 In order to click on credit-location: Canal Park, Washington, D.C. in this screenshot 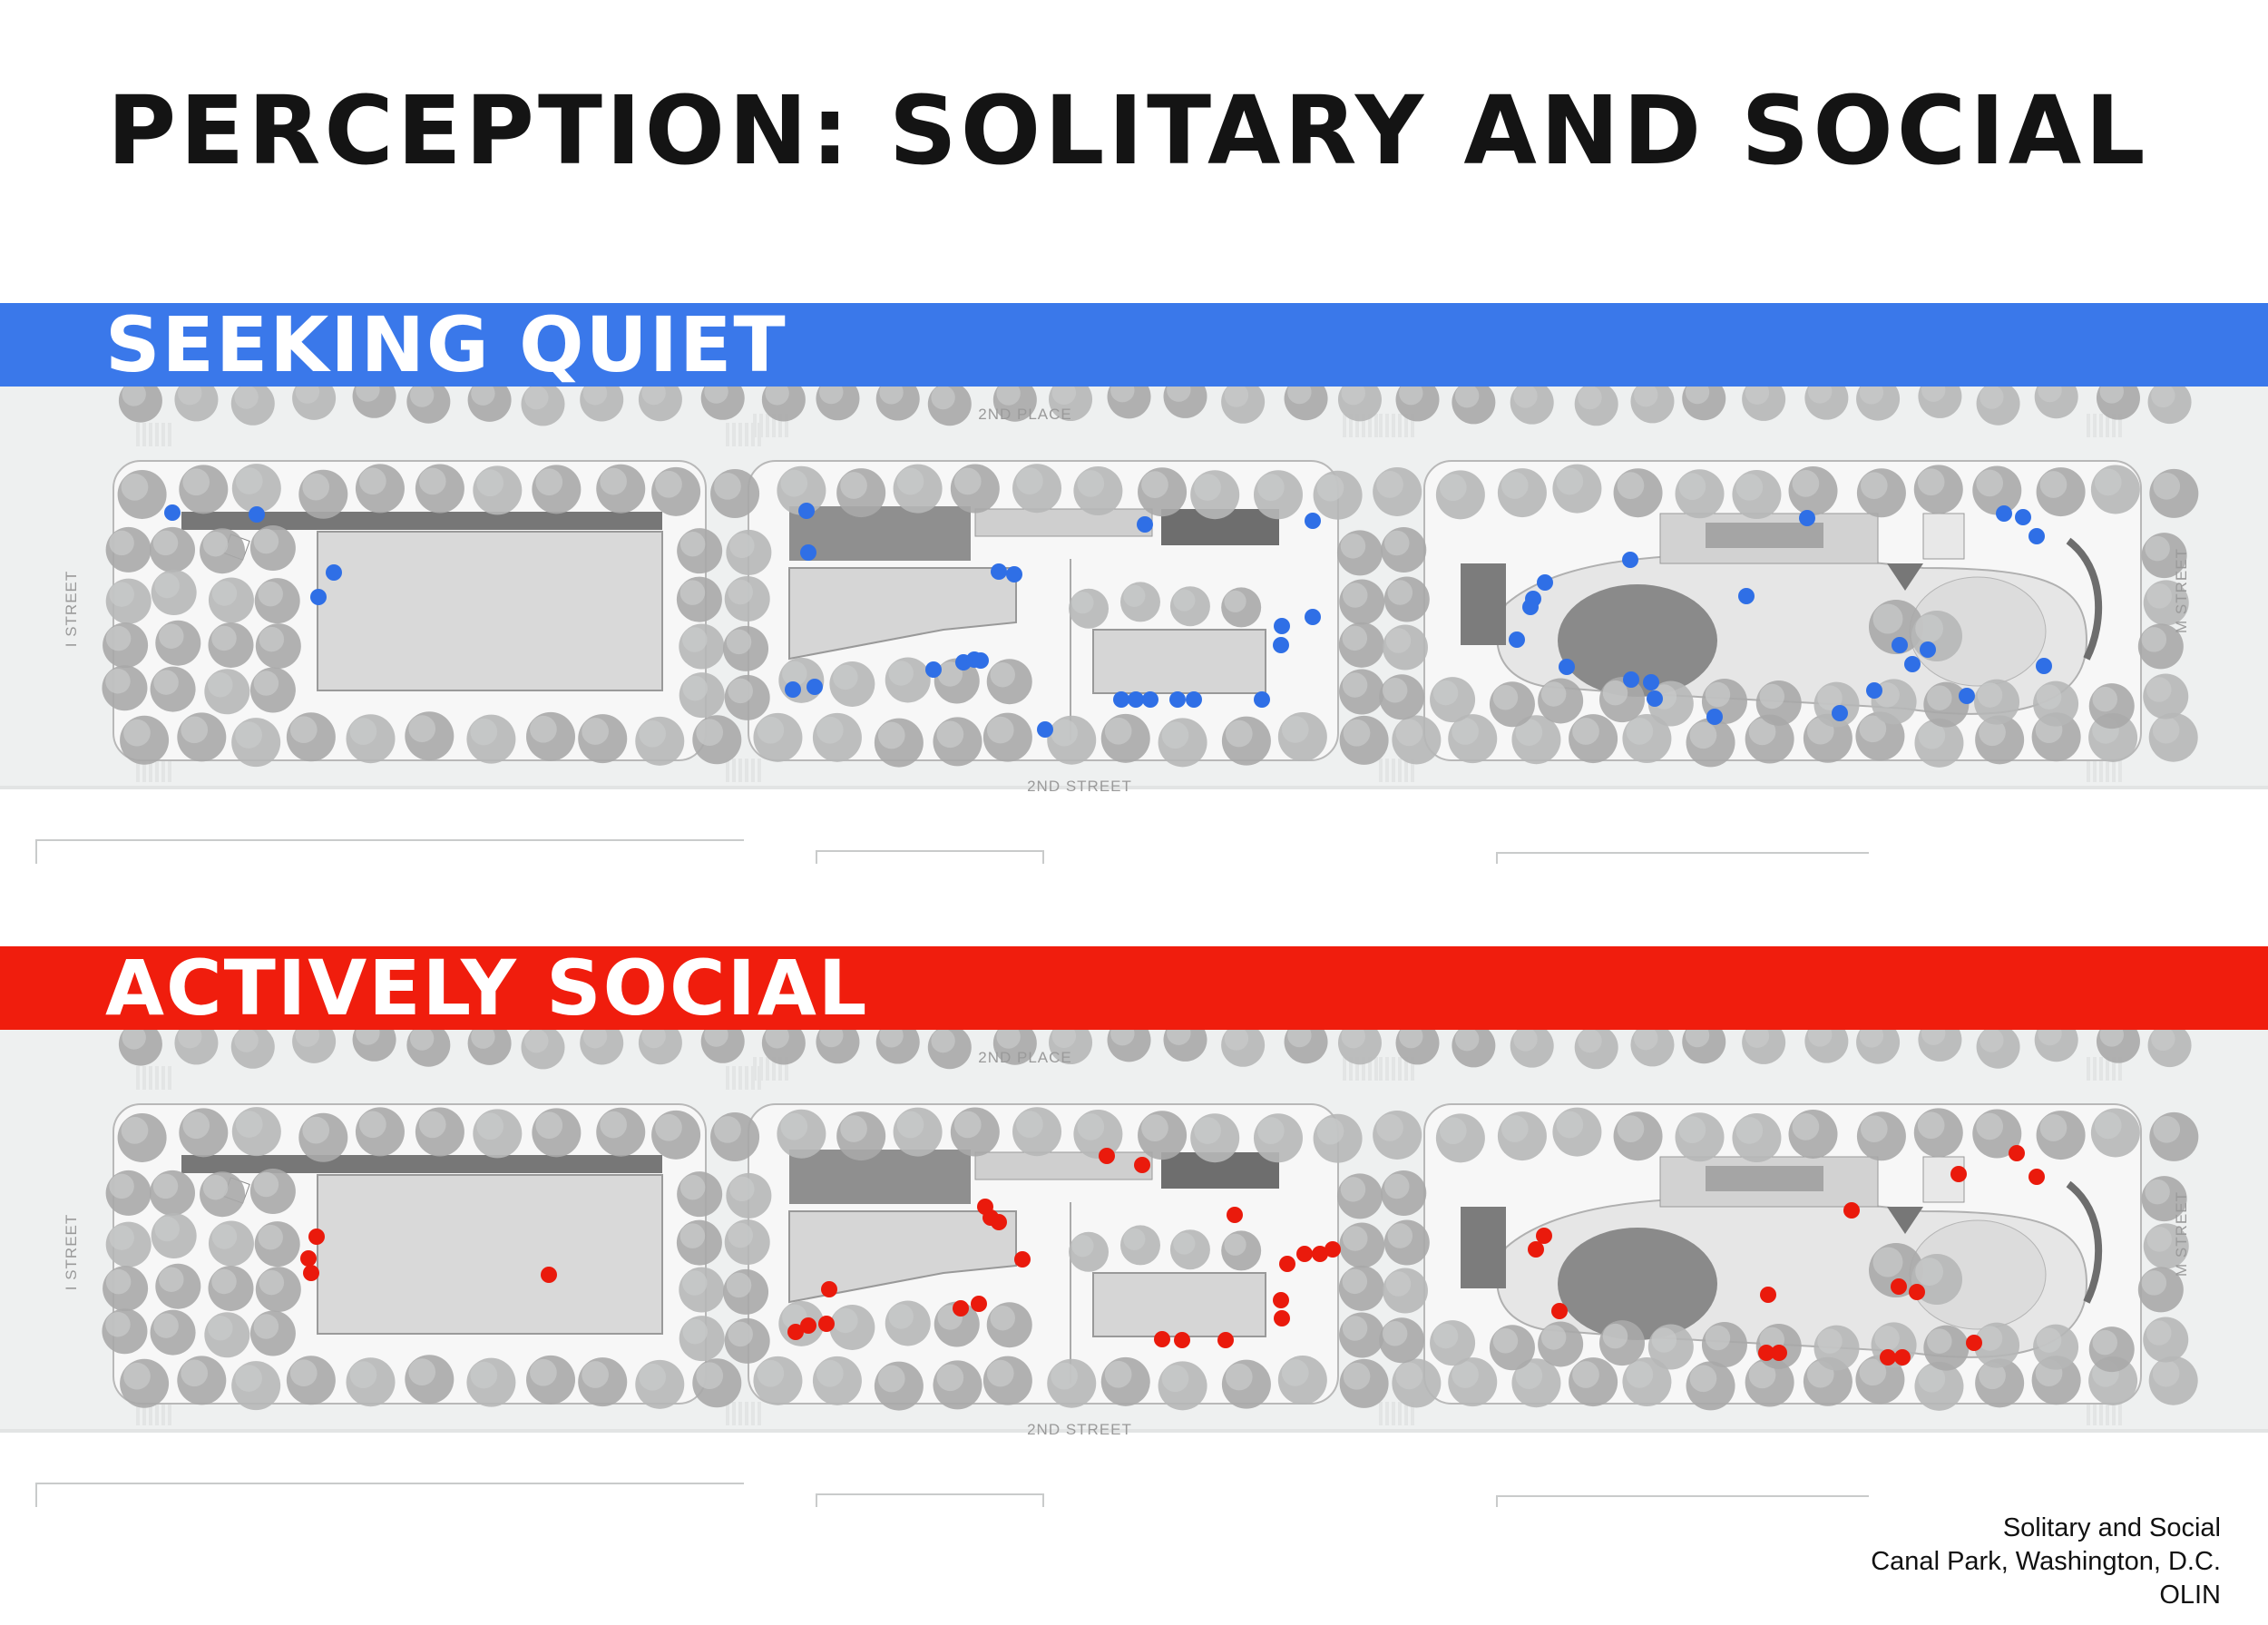, I will do `click(2046, 1561)`.